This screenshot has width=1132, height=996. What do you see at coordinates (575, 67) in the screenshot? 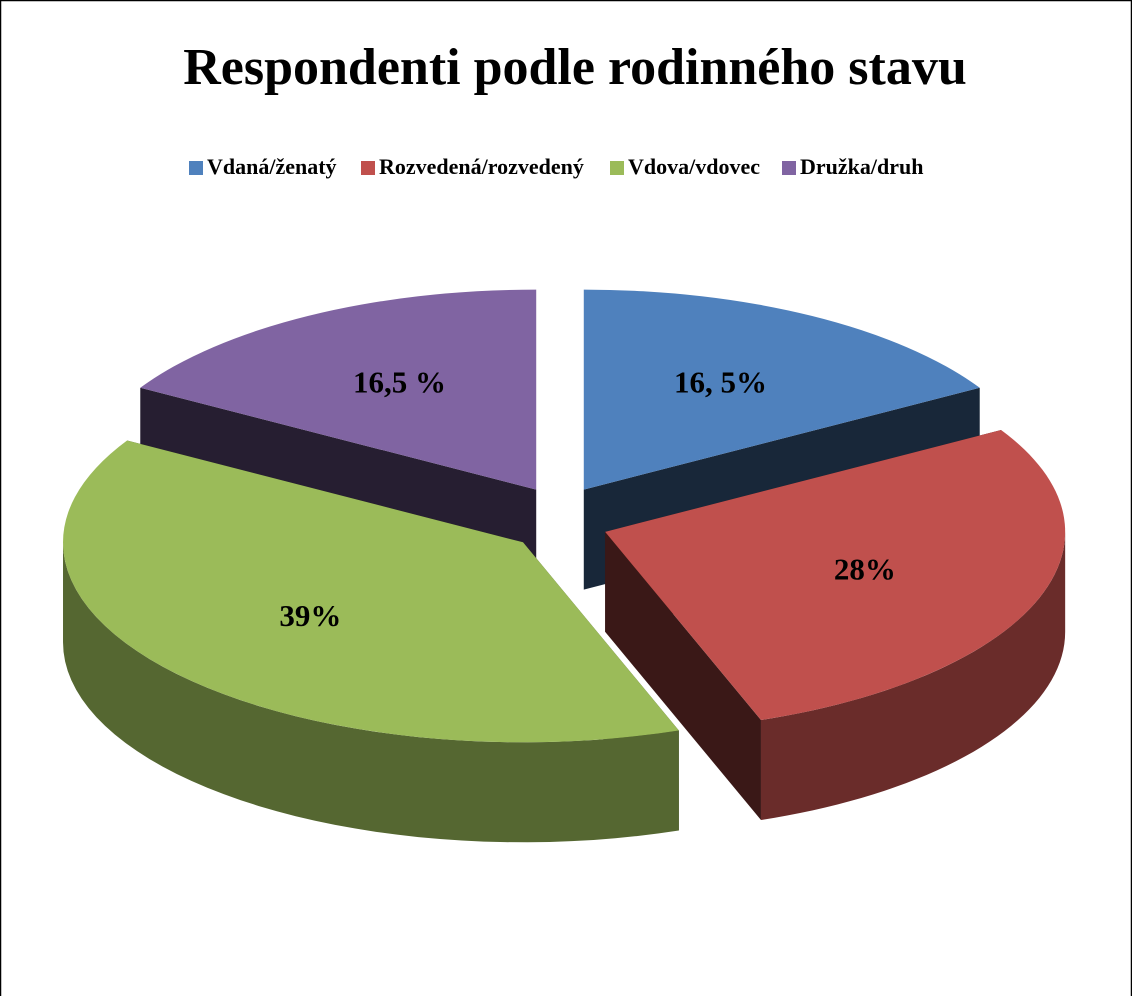
I see `chart-title: Respondenti podle rodinného stavu` at bounding box center [575, 67].